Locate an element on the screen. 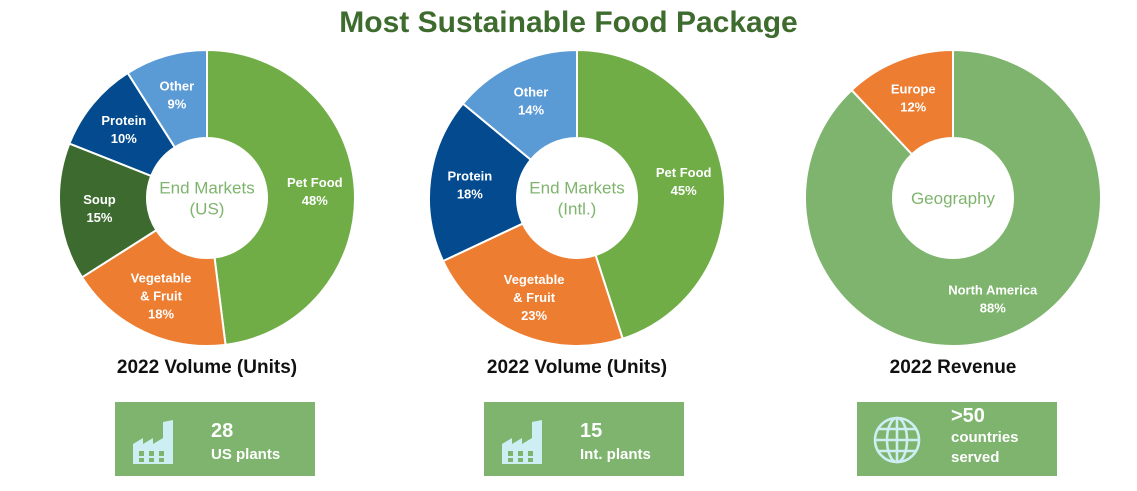 This screenshot has width=1137, height=491. countries-card: >50 countries served is located at coordinates (957, 439).